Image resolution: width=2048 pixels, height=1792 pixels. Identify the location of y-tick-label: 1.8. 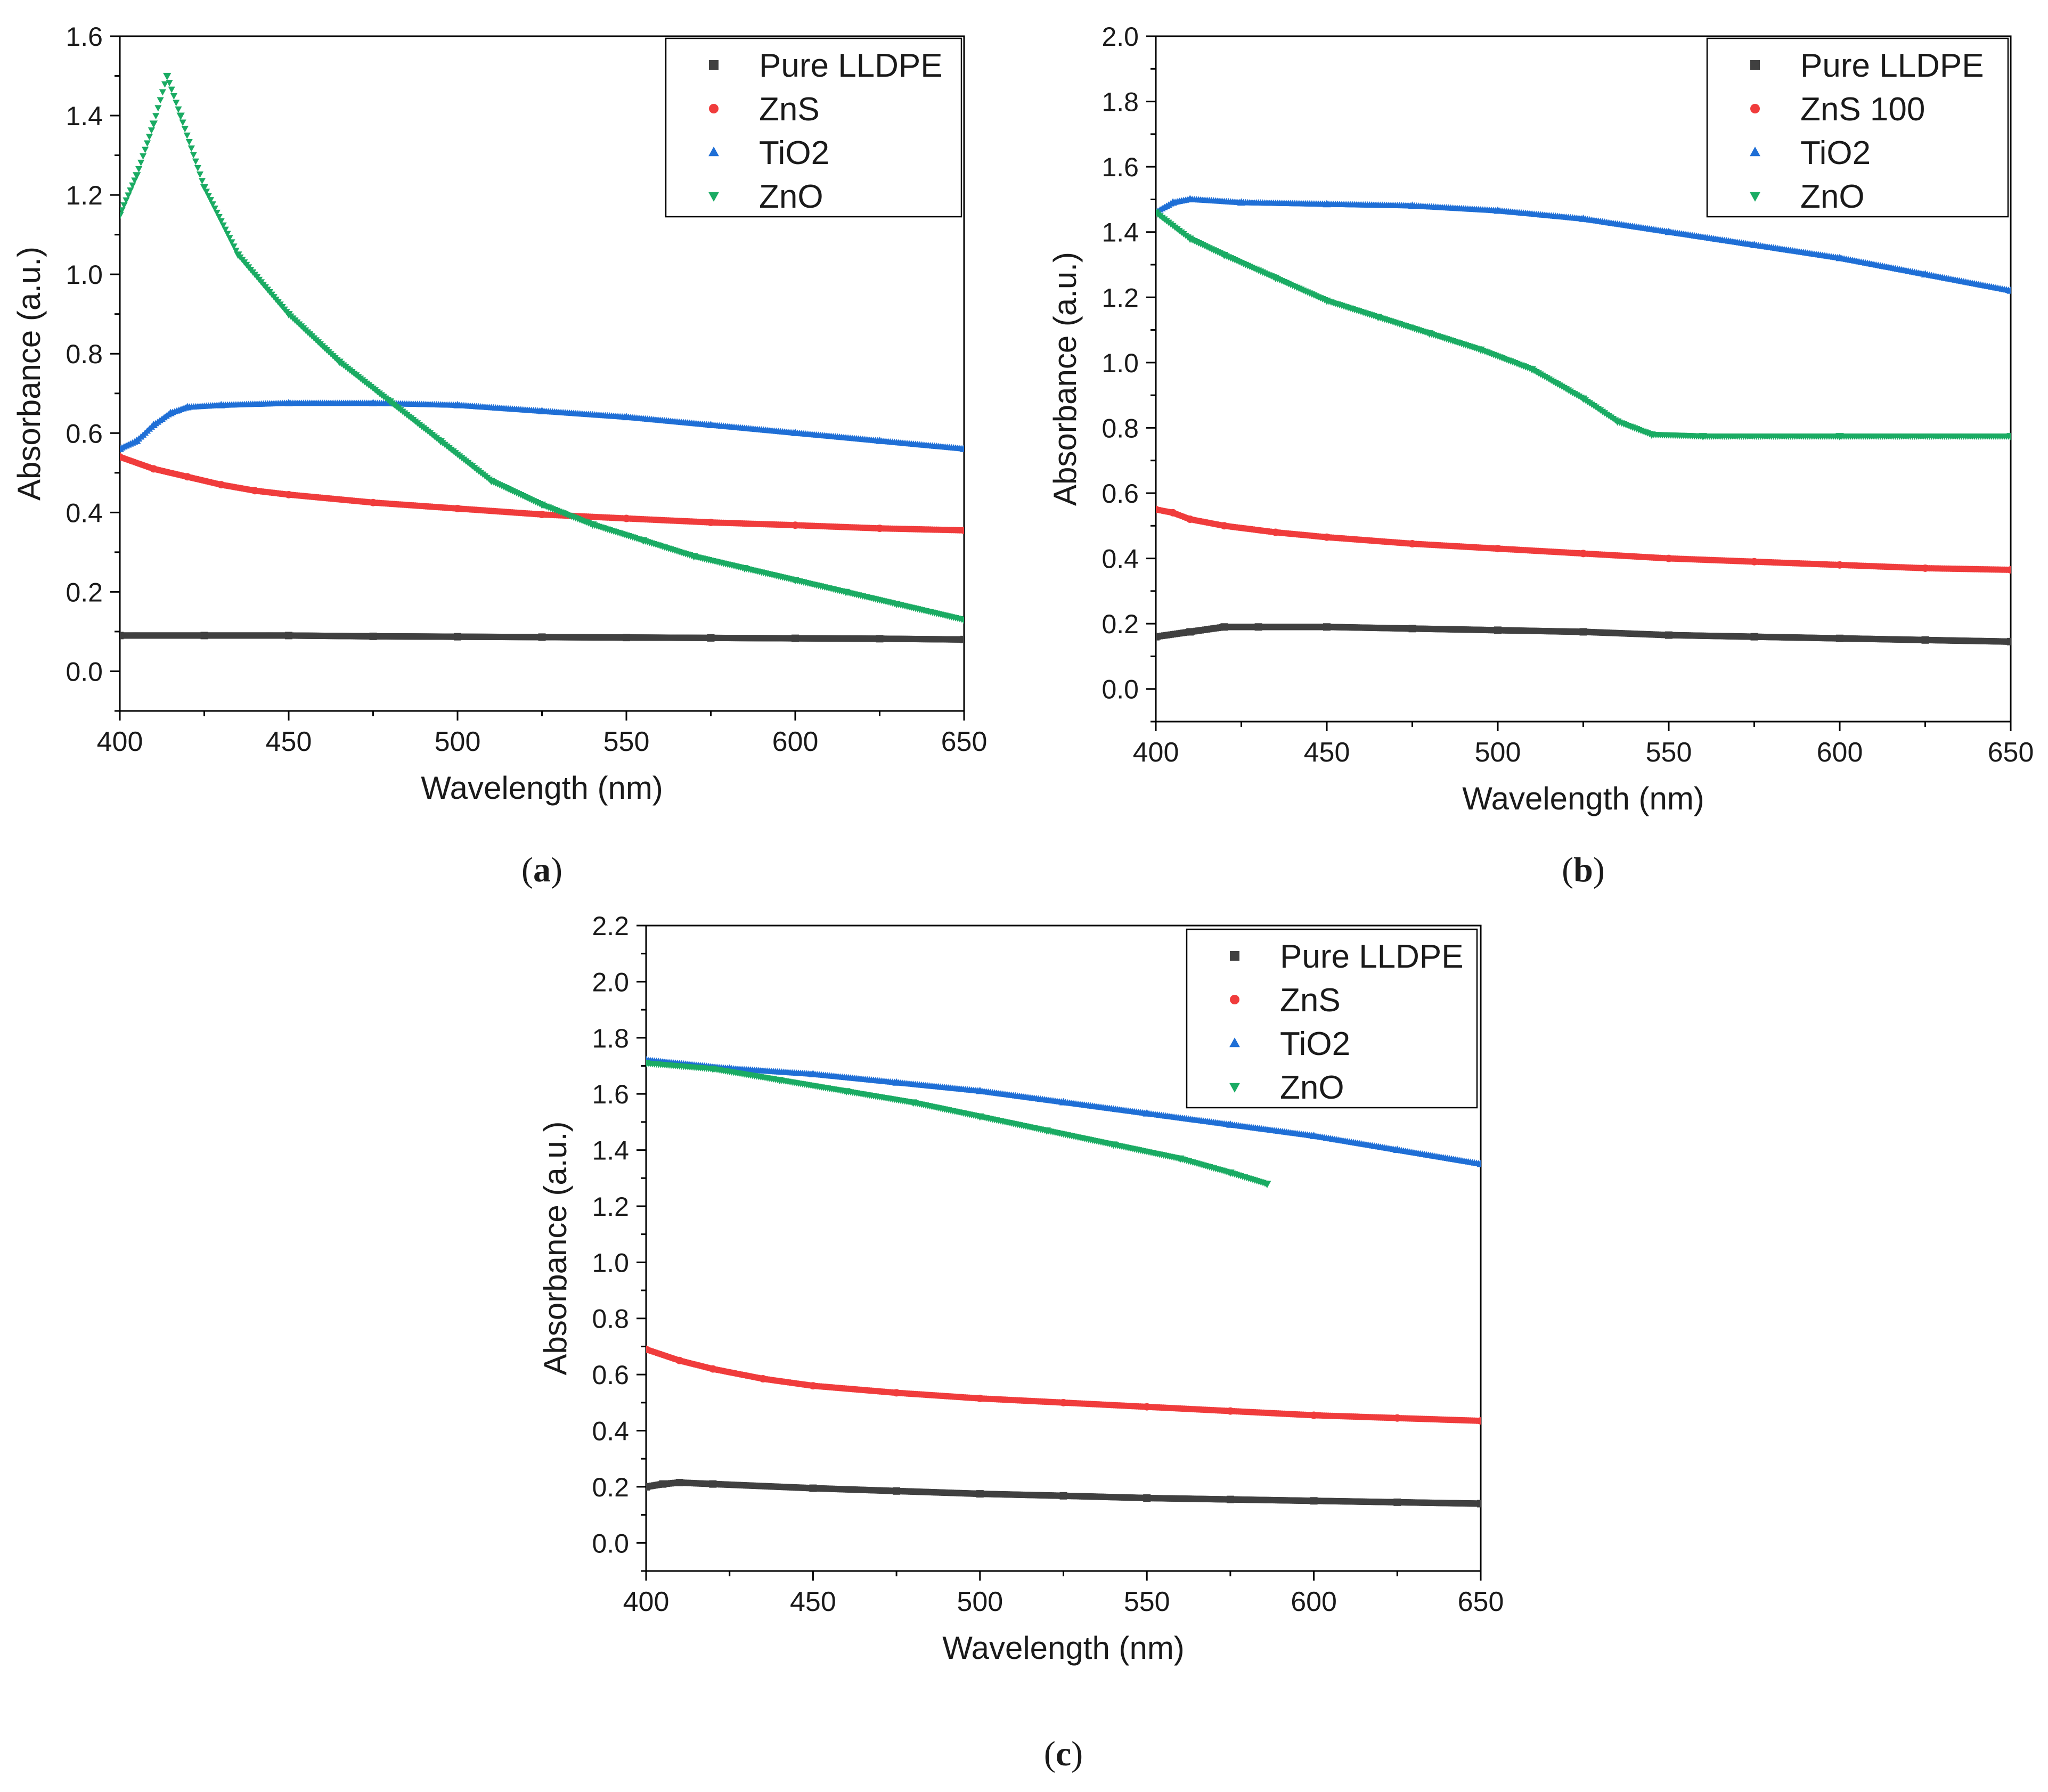
(610, 1038).